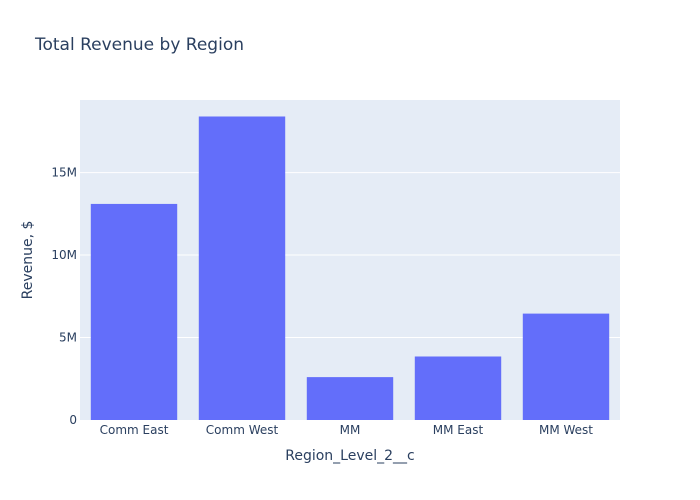 Image resolution: width=700 pixels, height=500 pixels. I want to click on x-axis-title: Region_Level_2__c, so click(350, 456).